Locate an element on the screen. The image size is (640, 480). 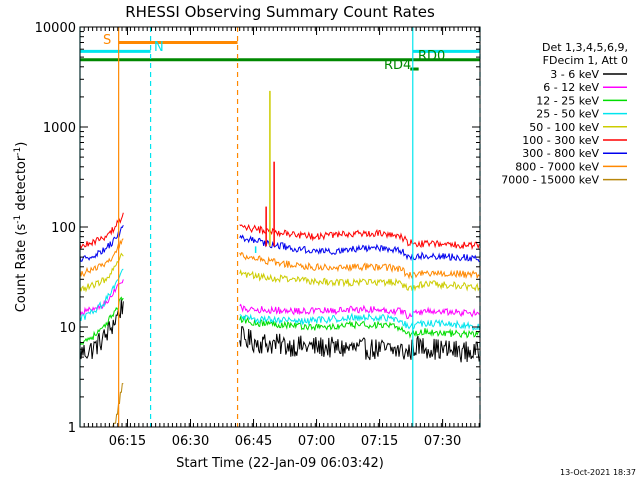
x-tick-label-1: 06:15 is located at coordinates (127, 441).